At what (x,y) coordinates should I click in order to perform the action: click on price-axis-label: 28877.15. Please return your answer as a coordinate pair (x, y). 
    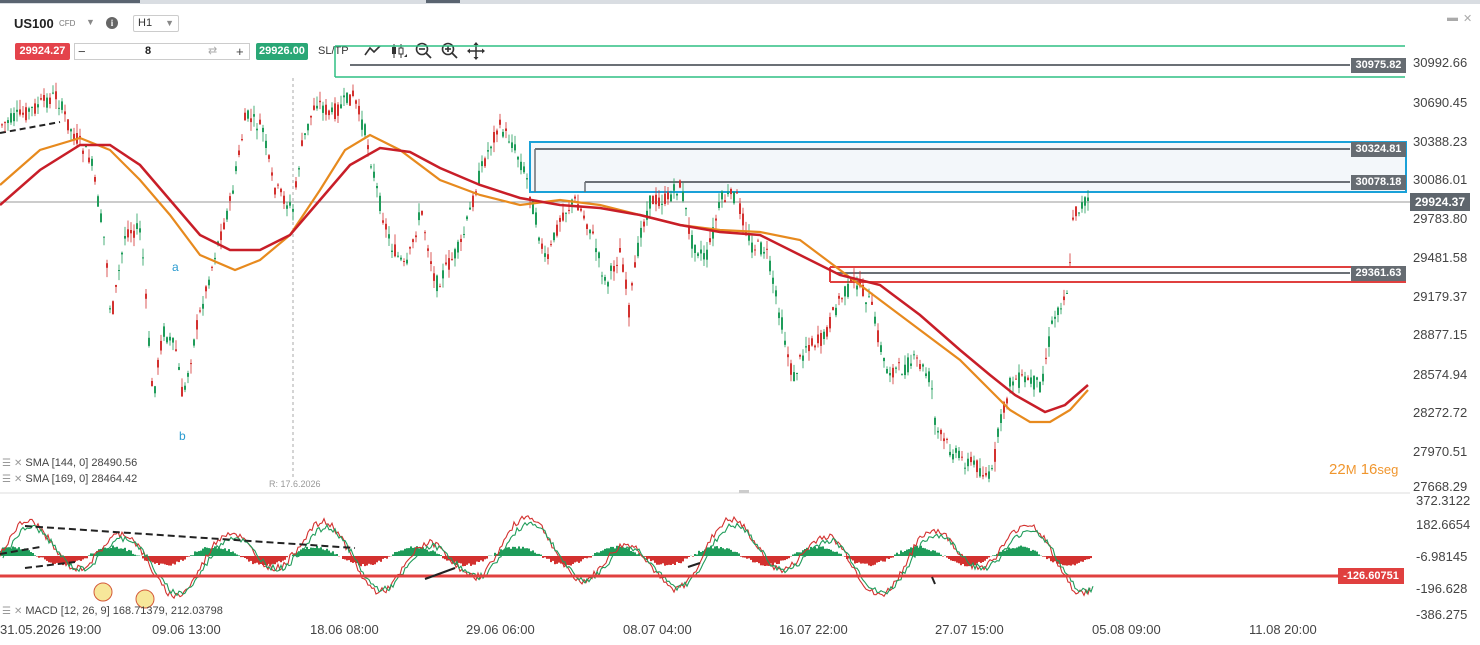
    Looking at the image, I should click on (1440, 334).